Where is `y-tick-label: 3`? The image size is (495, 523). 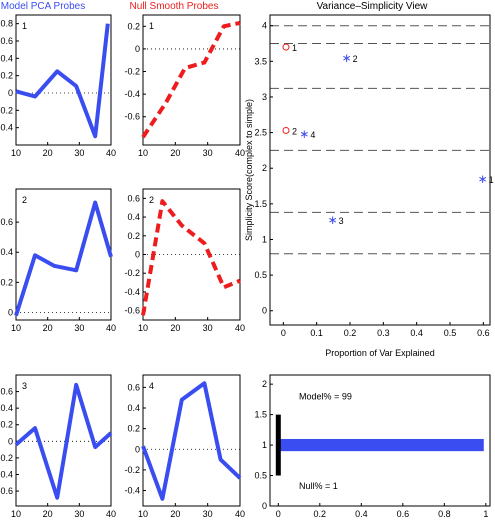
y-tick-label: 3 is located at coordinates (264, 97).